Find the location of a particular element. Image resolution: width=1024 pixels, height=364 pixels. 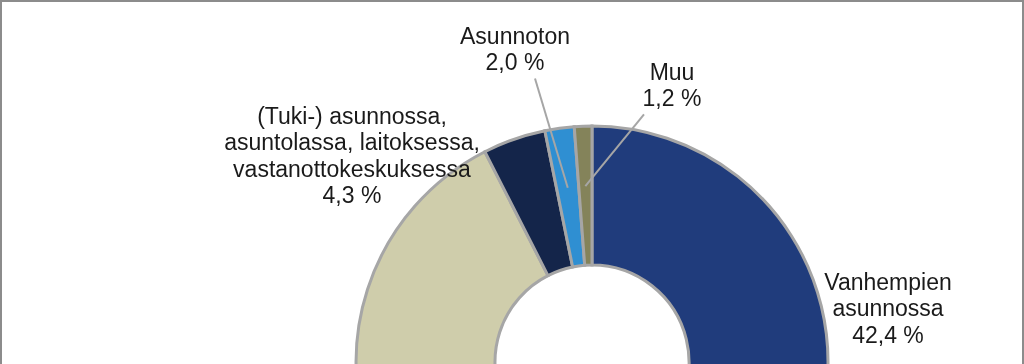

data-label: 2,0 % is located at coordinates (515, 62).